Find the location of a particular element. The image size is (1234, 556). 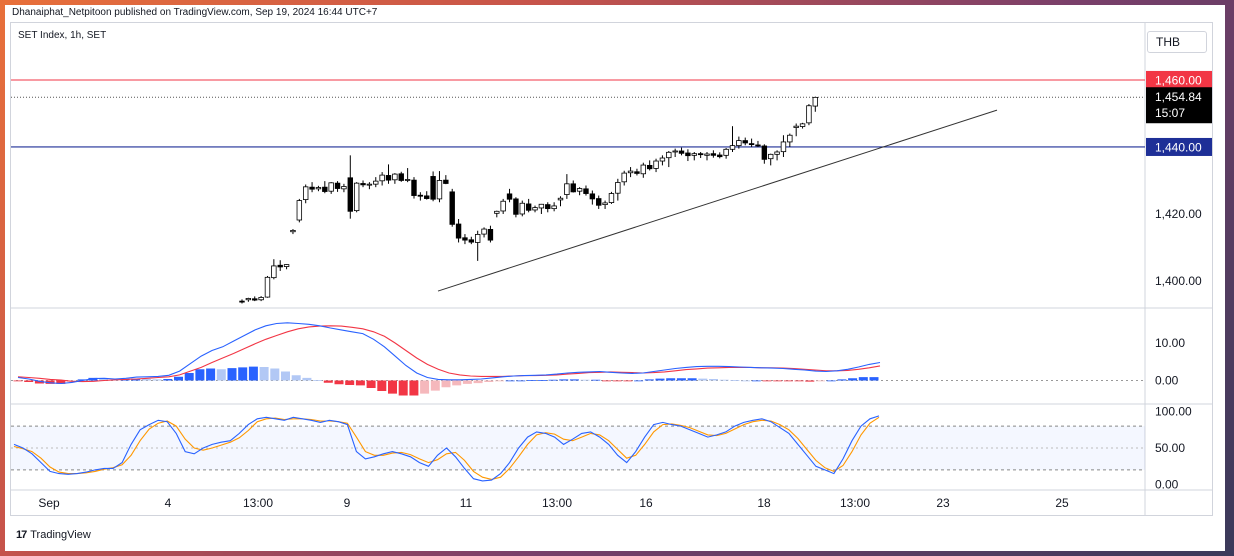

price-axis-tick-label: 1,420.00 is located at coordinates (1178, 214).